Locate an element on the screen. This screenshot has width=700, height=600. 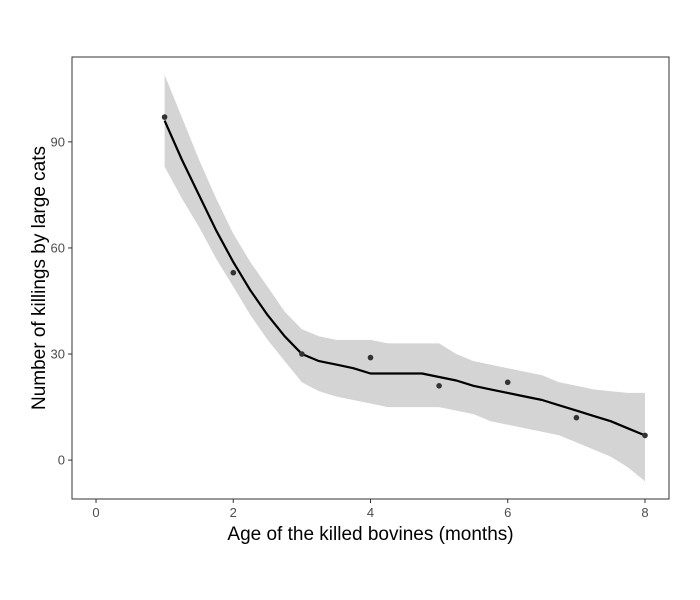
x-tick-label: 6 is located at coordinates (507, 512).